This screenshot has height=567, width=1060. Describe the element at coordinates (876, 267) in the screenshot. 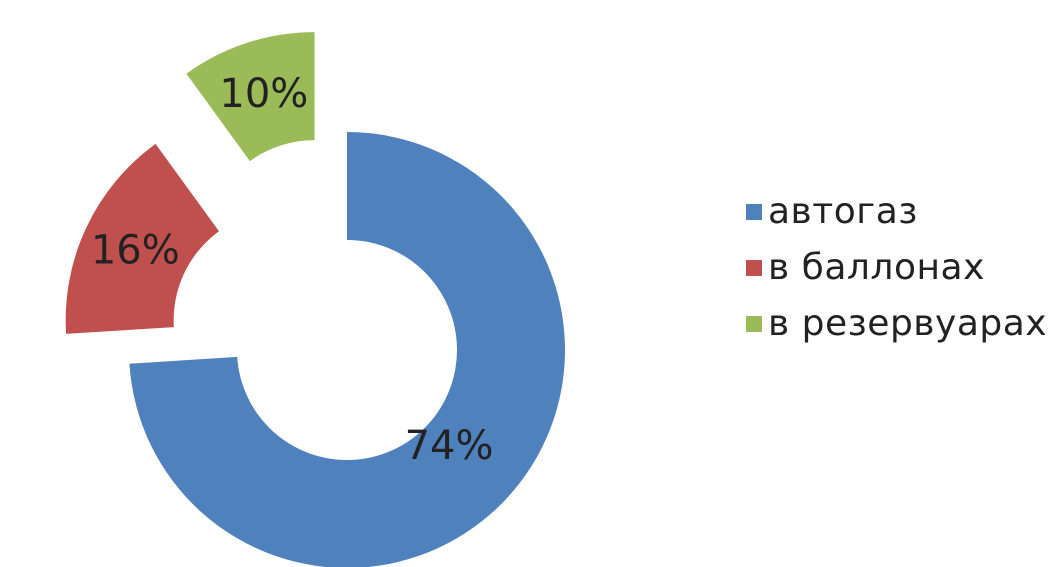

I see `legend-label-cylinders: в баллонах` at that location.